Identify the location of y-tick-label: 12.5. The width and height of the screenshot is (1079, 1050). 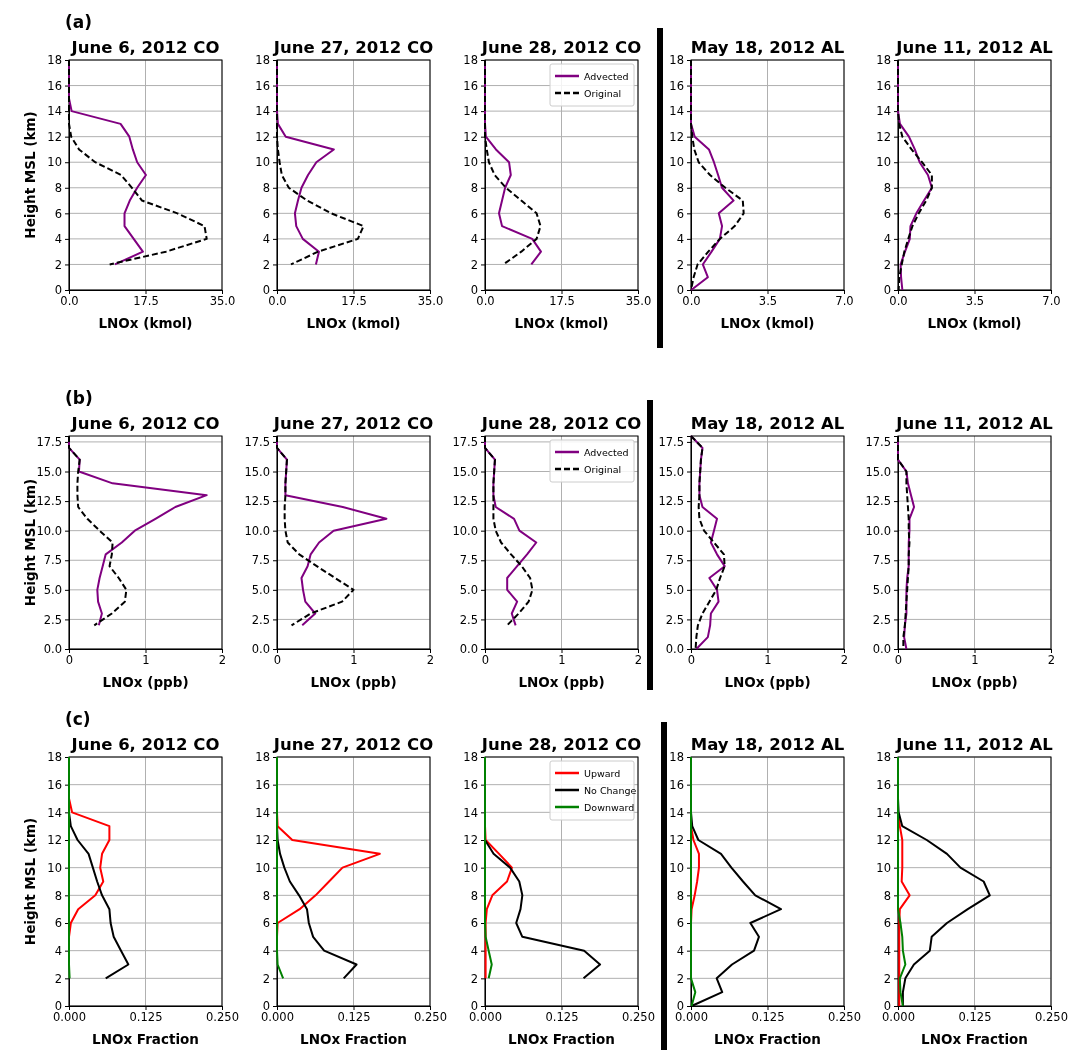
(49, 501).